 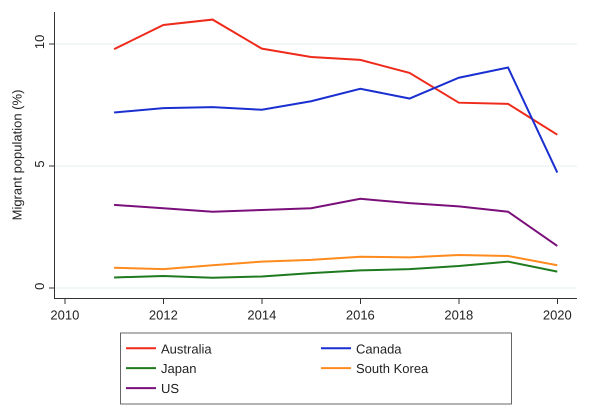 What do you see at coordinates (39, 164) in the screenshot?
I see `y-tick-label: 5` at bounding box center [39, 164].